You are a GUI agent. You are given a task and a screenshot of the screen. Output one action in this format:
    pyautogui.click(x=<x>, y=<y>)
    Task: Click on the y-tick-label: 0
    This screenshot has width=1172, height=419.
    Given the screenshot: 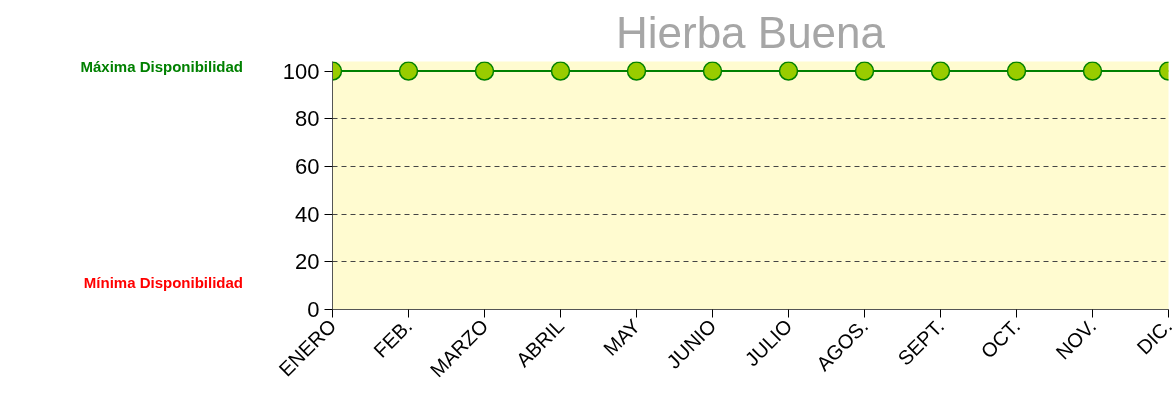 What is the action you would take?
    pyautogui.click(x=313, y=309)
    